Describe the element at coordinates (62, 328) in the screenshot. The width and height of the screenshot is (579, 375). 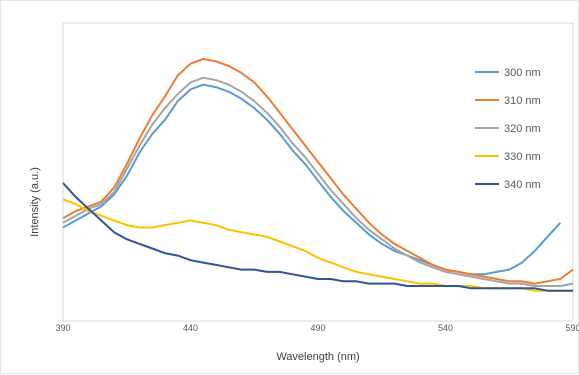
I see `x-tick-label: 390` at that location.